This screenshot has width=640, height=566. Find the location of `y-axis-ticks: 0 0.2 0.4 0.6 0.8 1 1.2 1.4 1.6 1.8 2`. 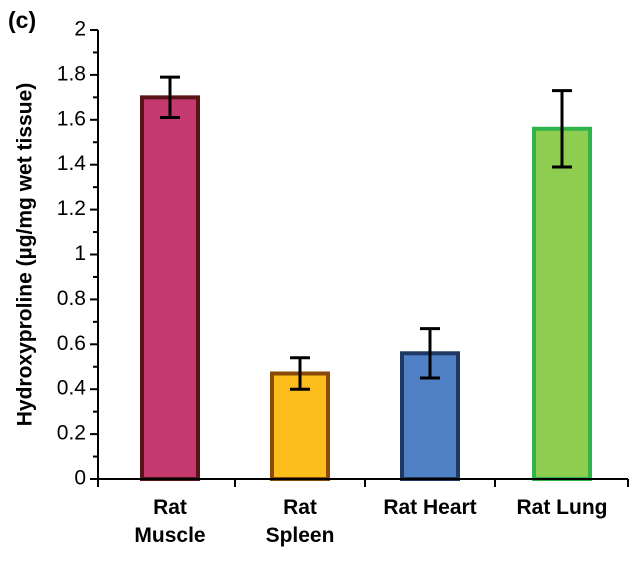

y-axis-ticks: 0 0.2 0.4 0.6 0.8 1 1.2 1.4 1.6 1.8 2 is located at coordinates (77, 254).